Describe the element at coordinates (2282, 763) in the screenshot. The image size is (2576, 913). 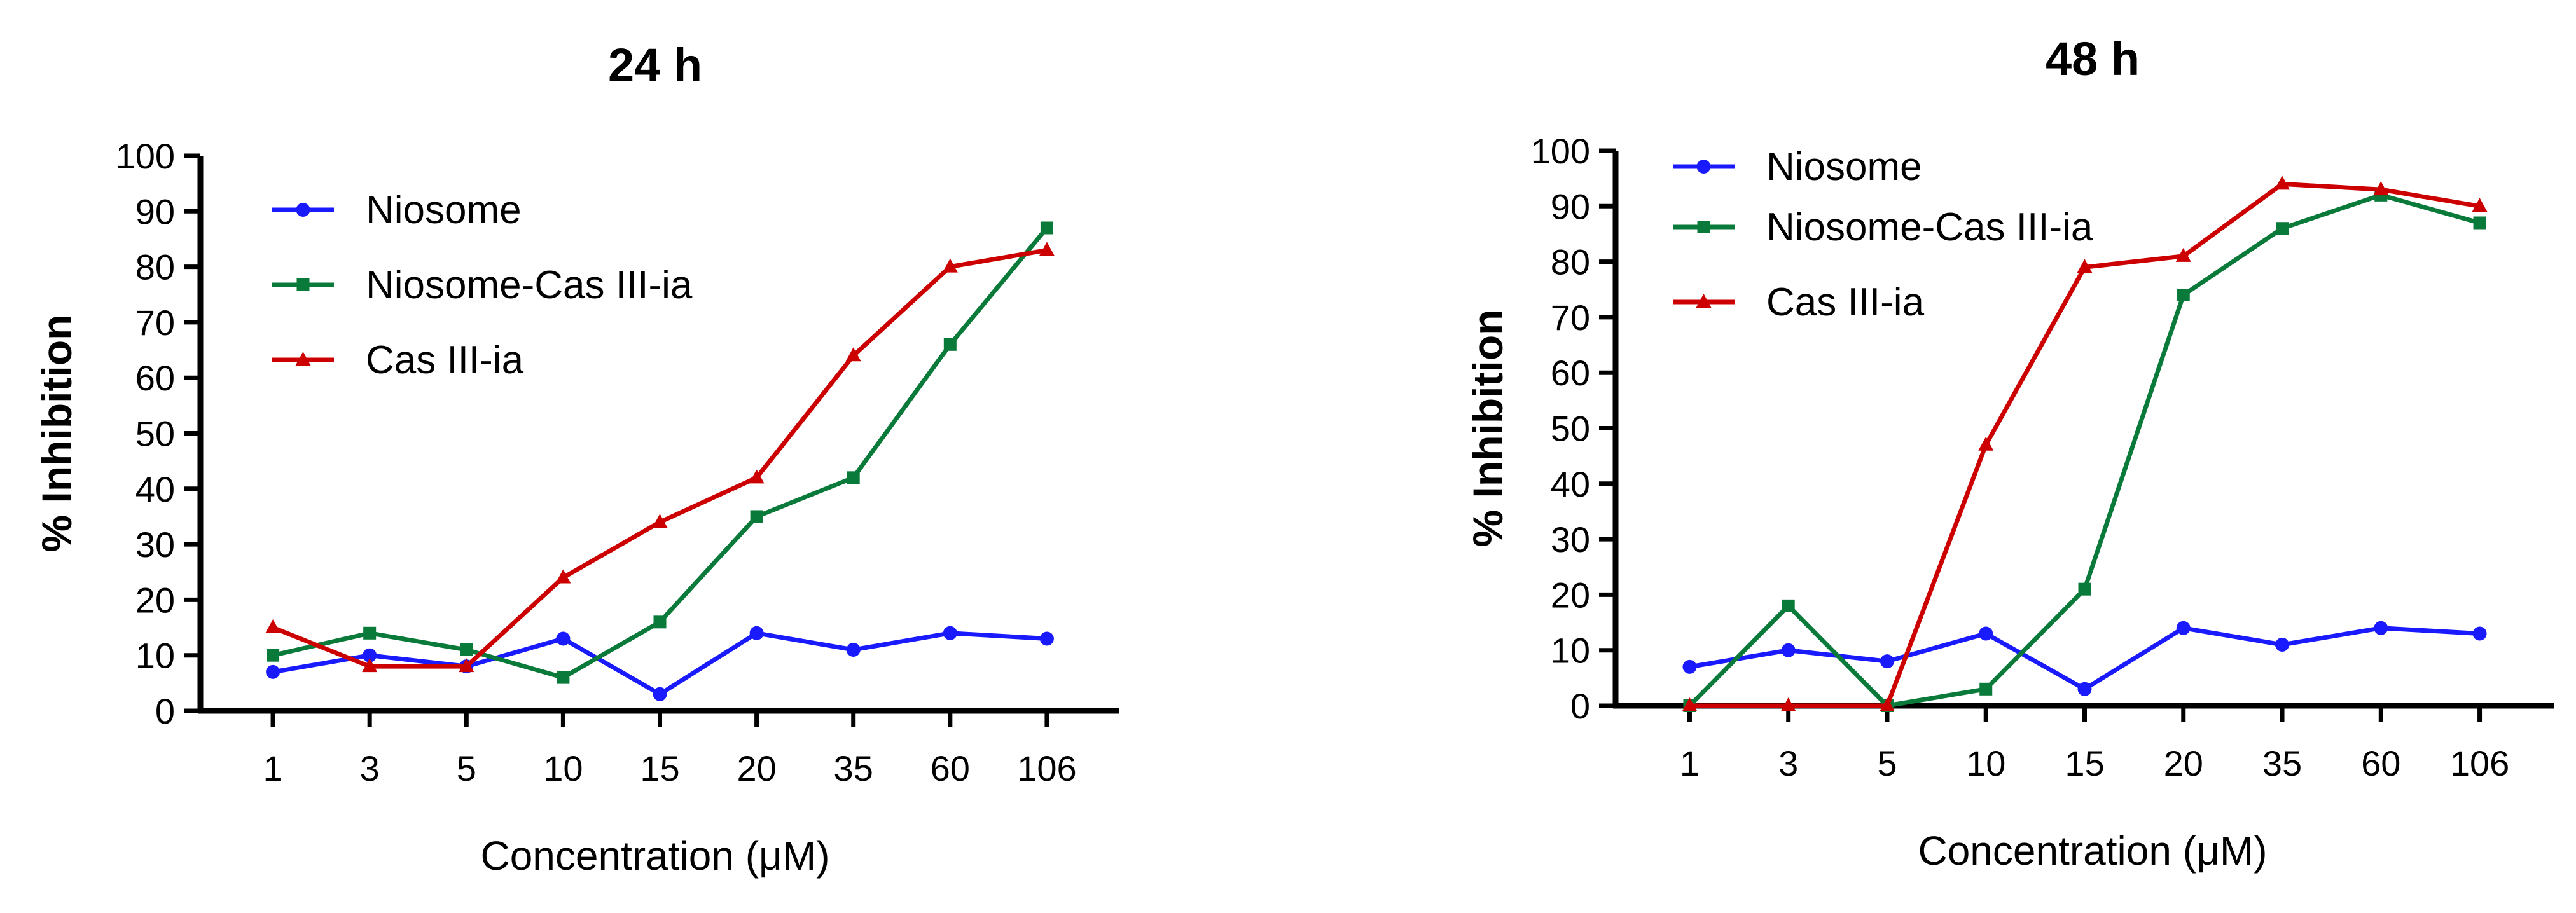
I see `x-tick-label: 35` at that location.